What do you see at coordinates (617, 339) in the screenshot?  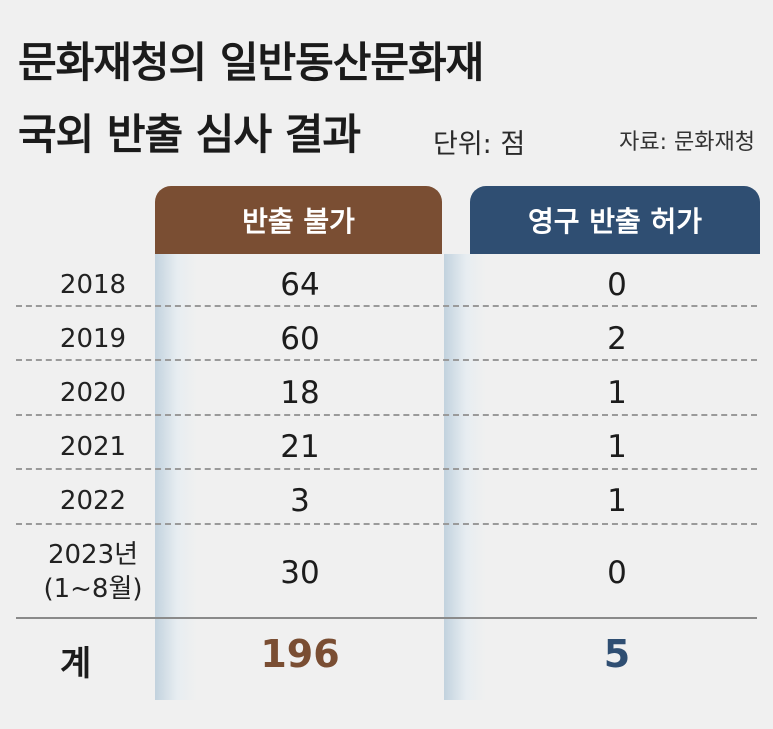 I see `cell-permanent-export: 2` at bounding box center [617, 339].